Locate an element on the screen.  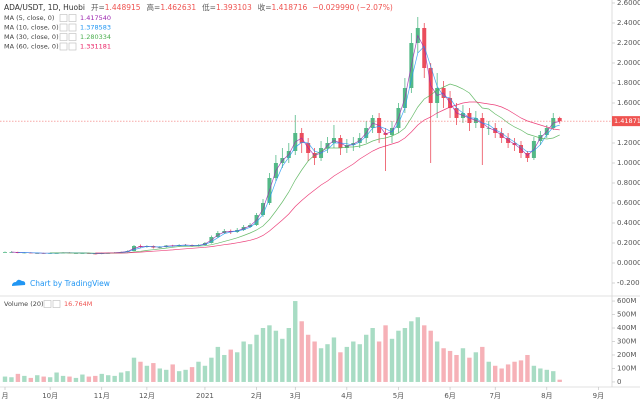
y-tick-label: 0.200000 is located at coordinates (628, 243).